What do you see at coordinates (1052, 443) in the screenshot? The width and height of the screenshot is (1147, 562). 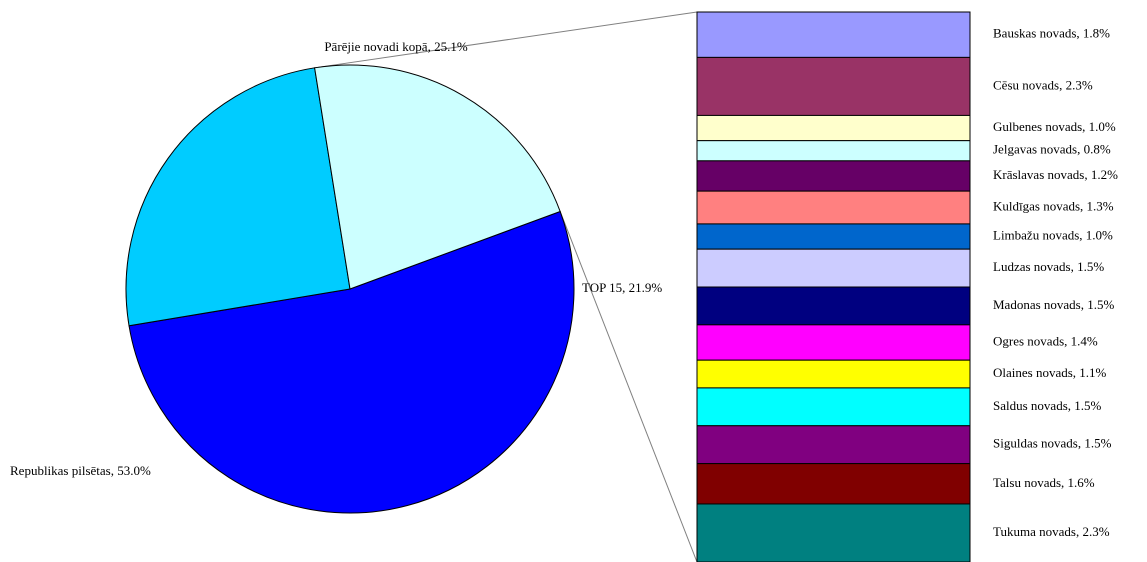 I see `bar-label-siguldas-novads: Siguldas novads, 1.5%` at bounding box center [1052, 443].